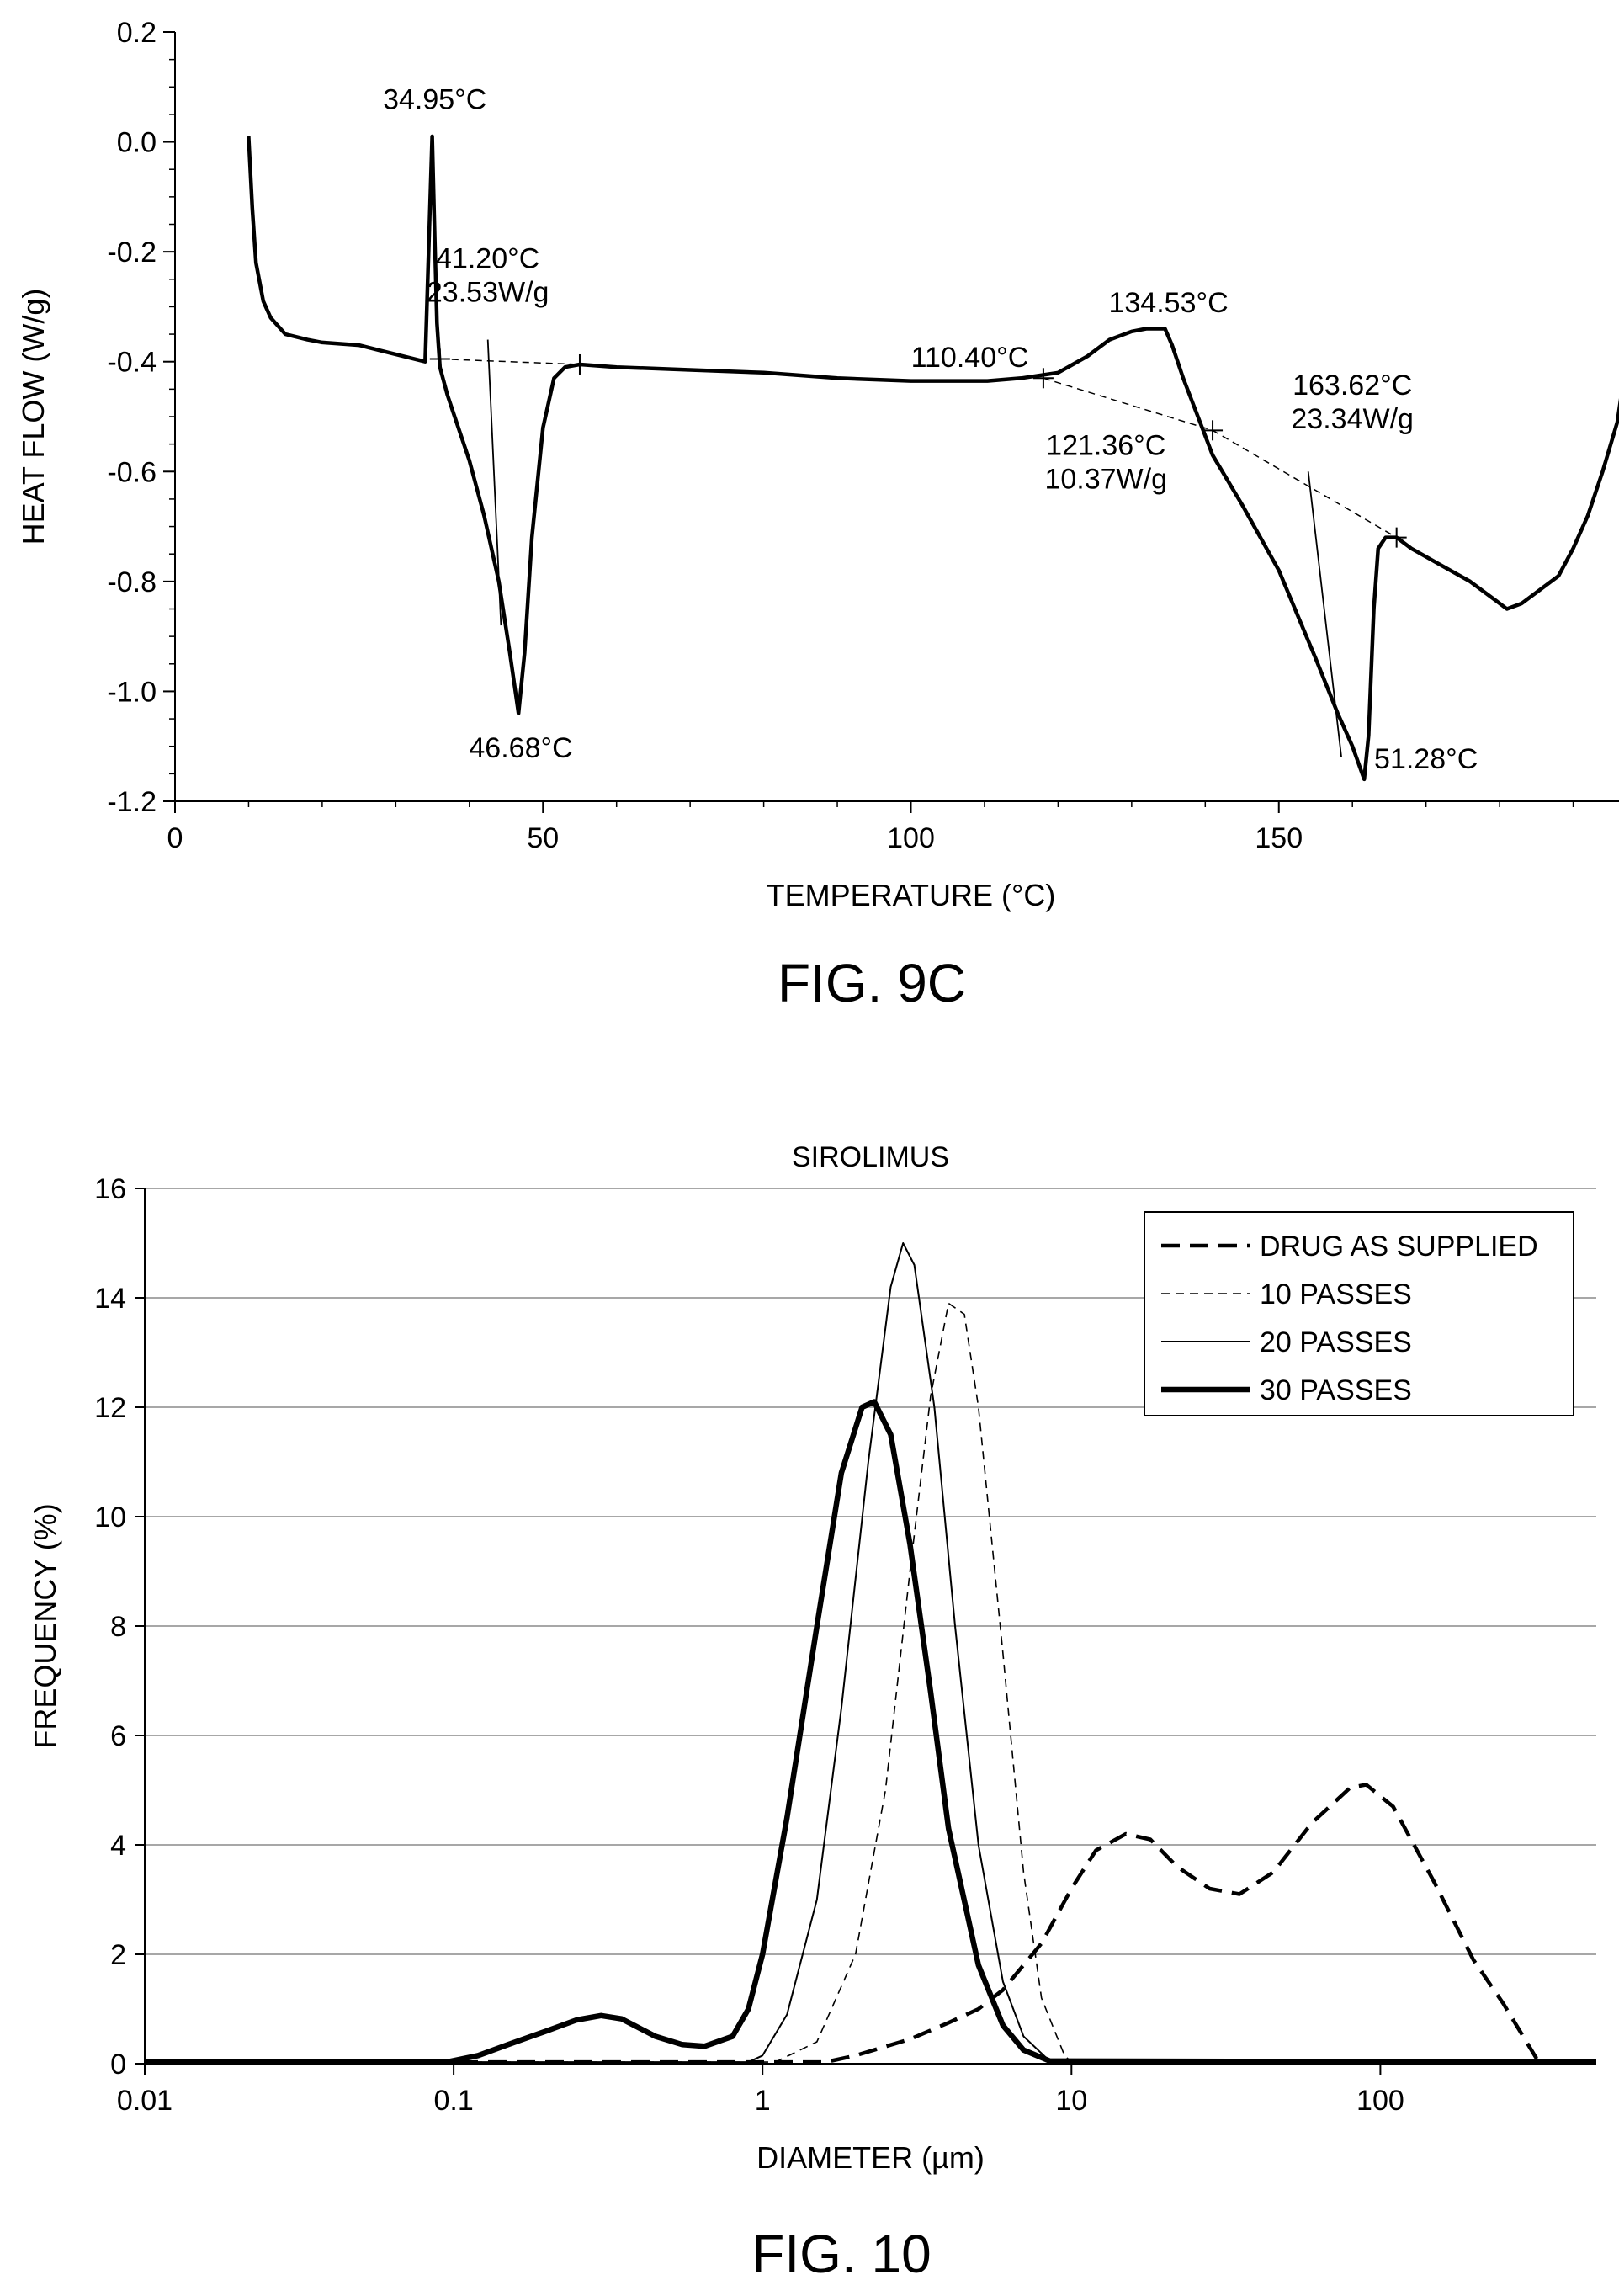 This screenshot has width=1619, height=2296. What do you see at coordinates (132, 472) in the screenshot?
I see `dsc-y-tick-label: -0.6` at bounding box center [132, 472].